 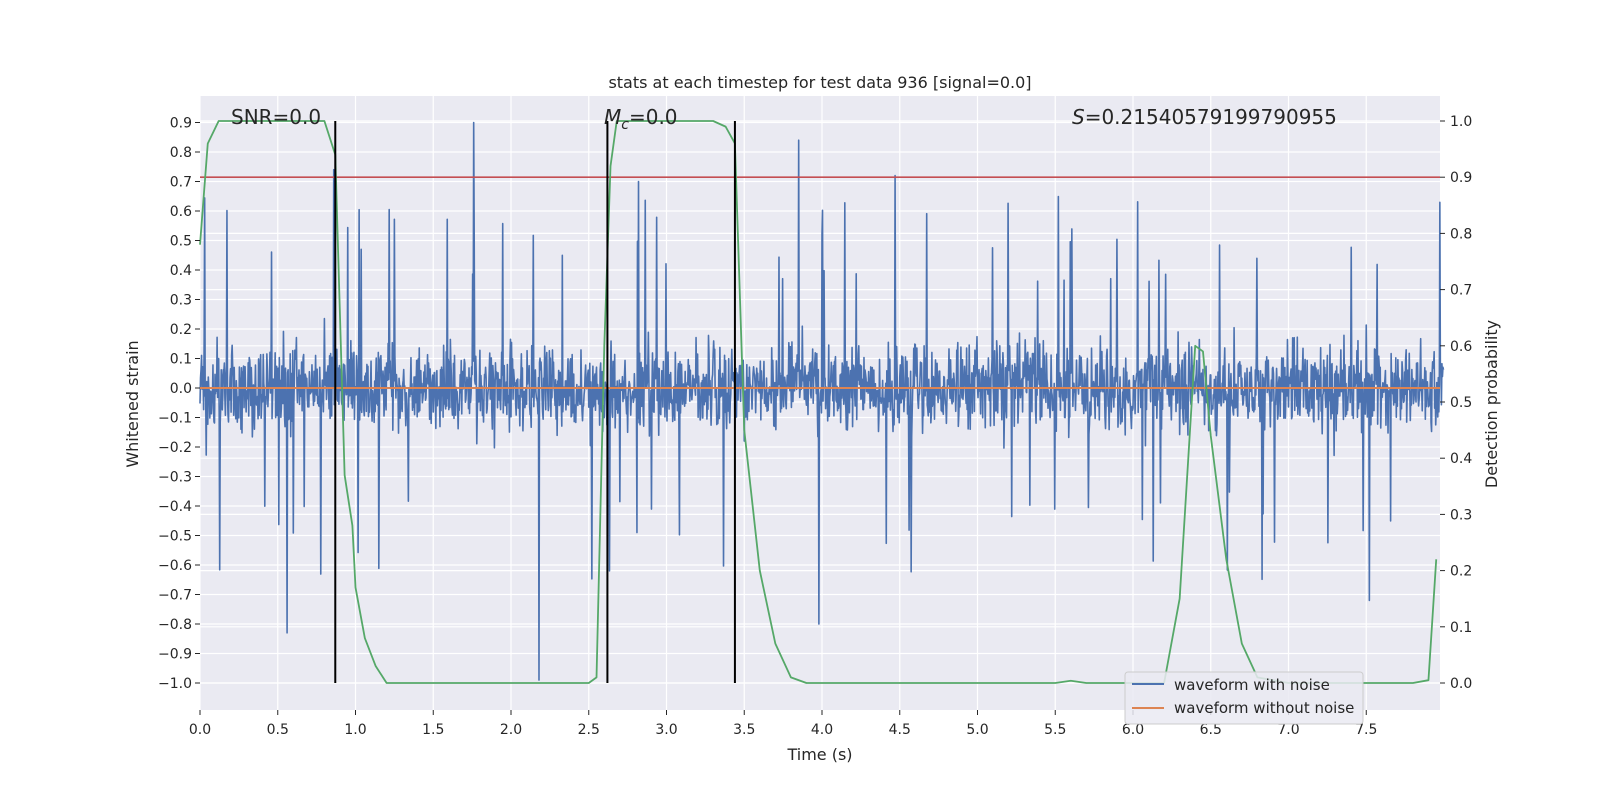 I want to click on left-tick-label: −1.0, so click(x=175, y=684).